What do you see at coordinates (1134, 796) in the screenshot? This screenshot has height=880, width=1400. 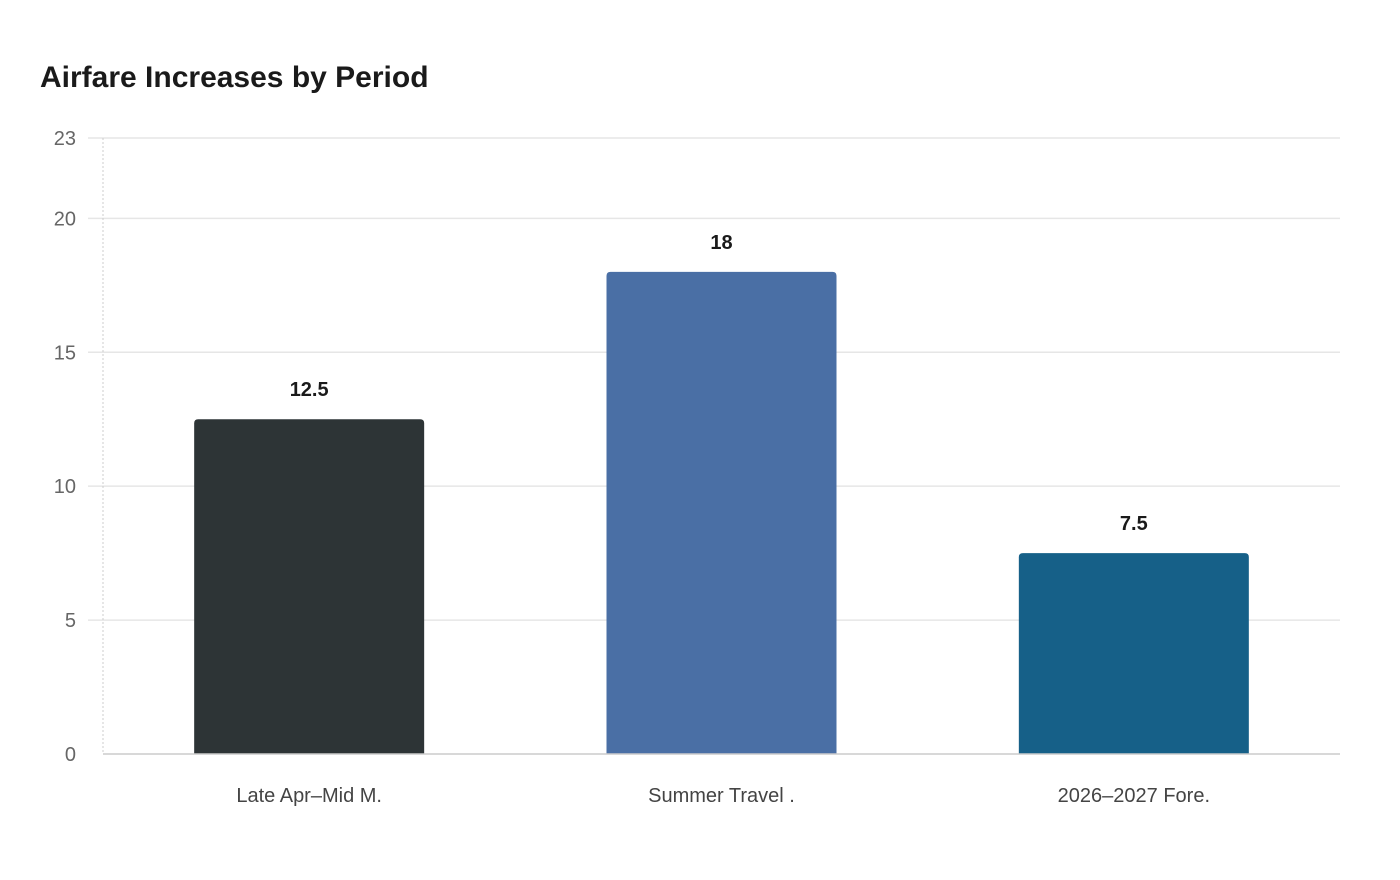 I see `x-tick-label: 2026–2027 Fore.` at bounding box center [1134, 796].